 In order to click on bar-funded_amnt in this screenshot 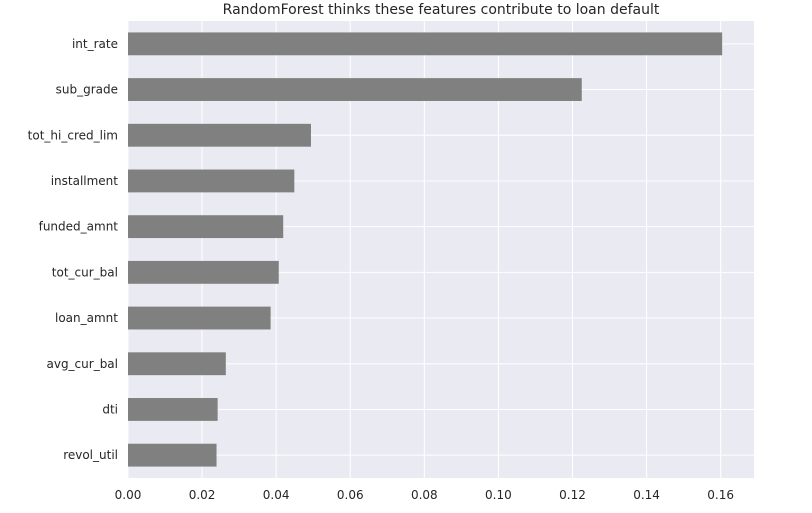, I will do `click(206, 227)`.